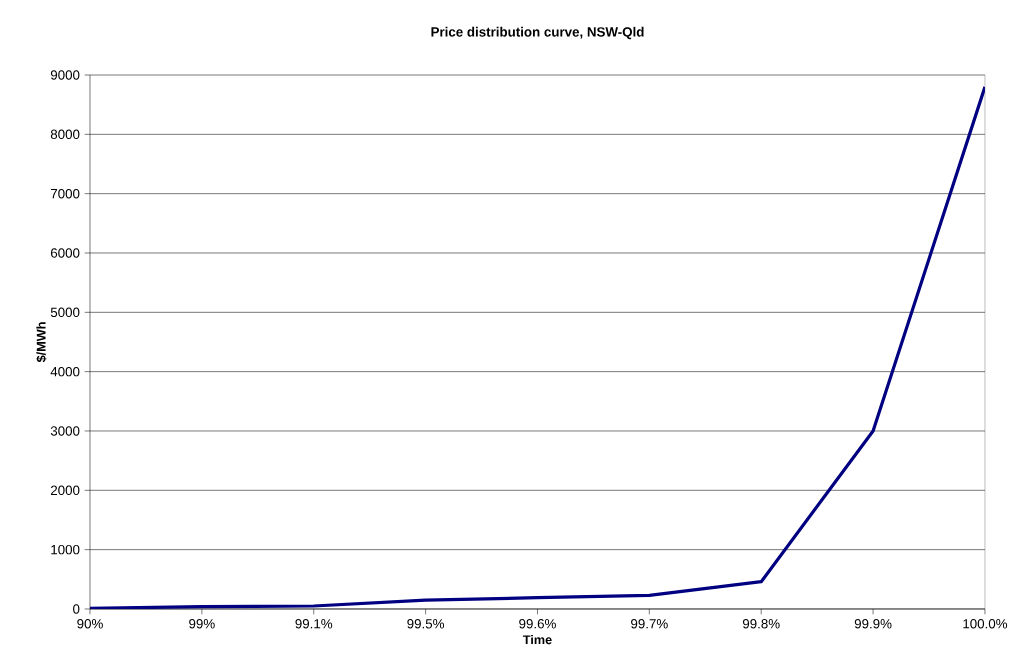 This screenshot has width=1012, height=664. What do you see at coordinates (537, 33) in the screenshot?
I see `chart-title: Price distribution curve, NSW-Qld` at bounding box center [537, 33].